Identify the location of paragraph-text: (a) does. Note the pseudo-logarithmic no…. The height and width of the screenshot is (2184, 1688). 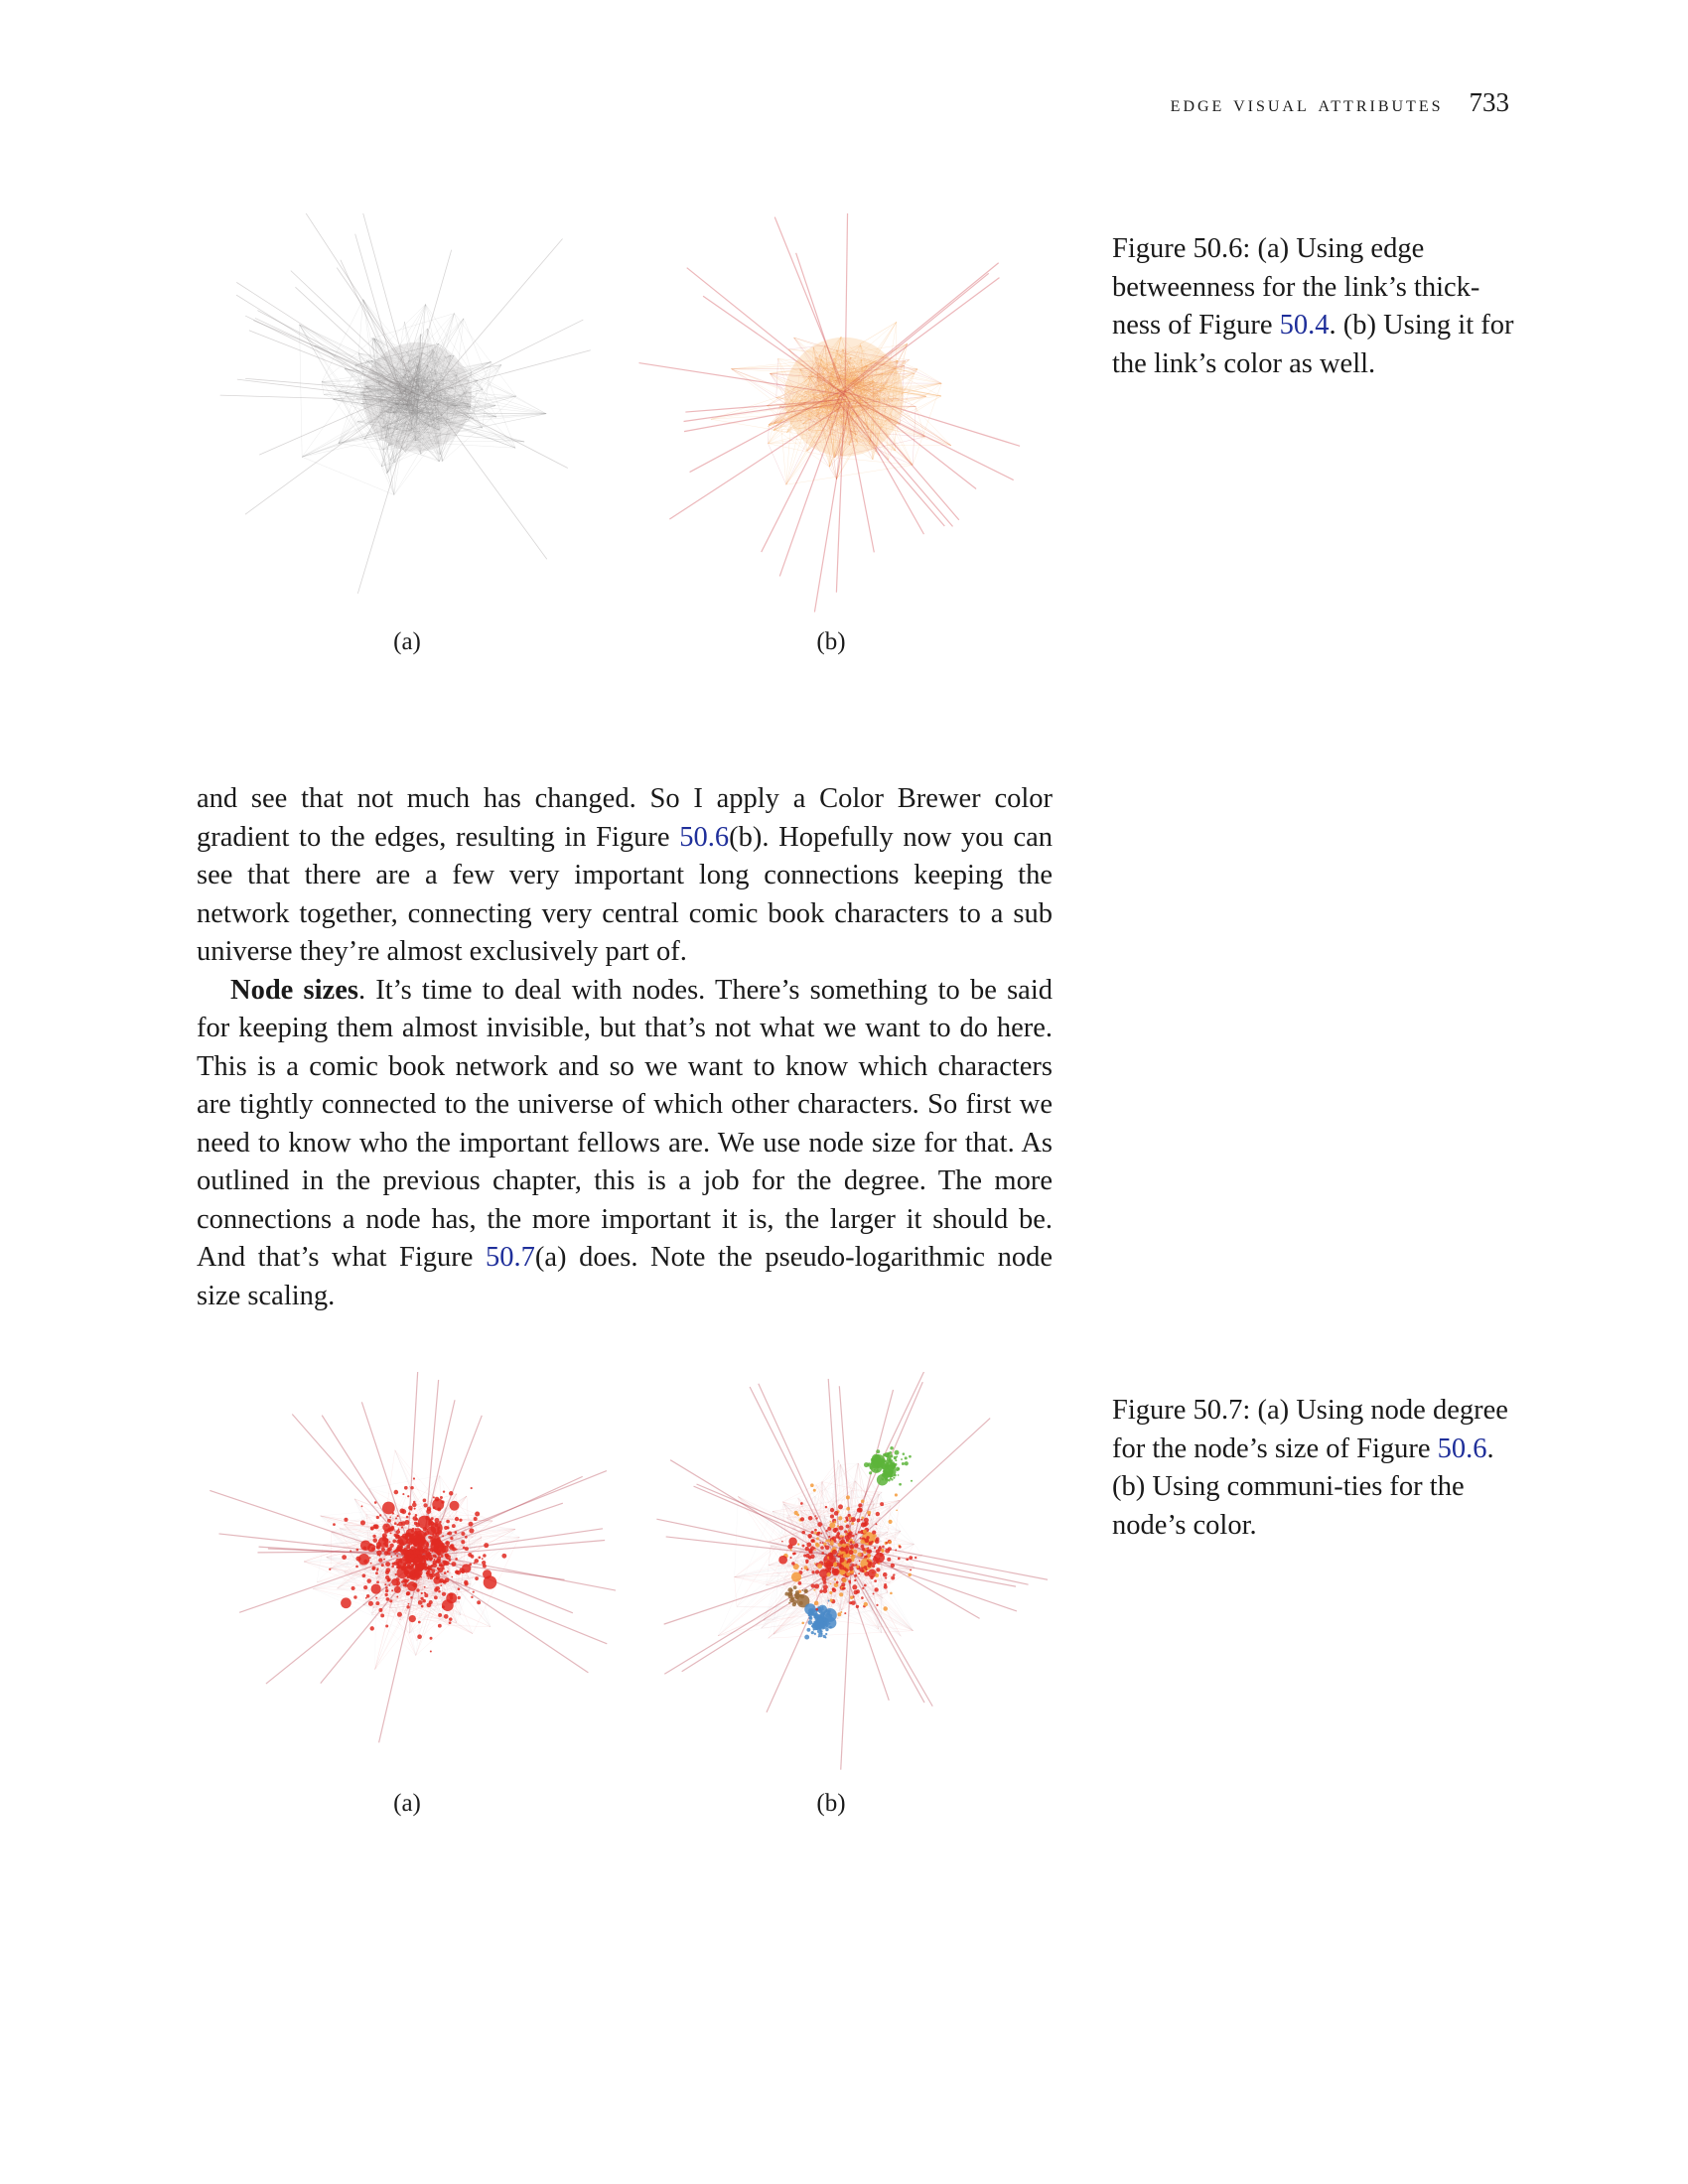
(625, 1276).